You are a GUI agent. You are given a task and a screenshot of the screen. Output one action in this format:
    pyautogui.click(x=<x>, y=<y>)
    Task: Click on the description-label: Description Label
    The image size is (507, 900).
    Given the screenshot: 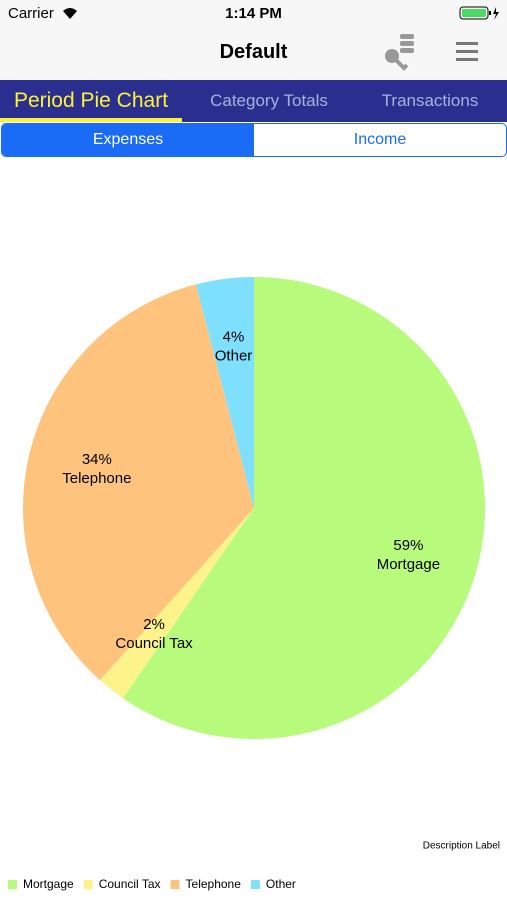 What is the action you would take?
    pyautogui.click(x=461, y=846)
    